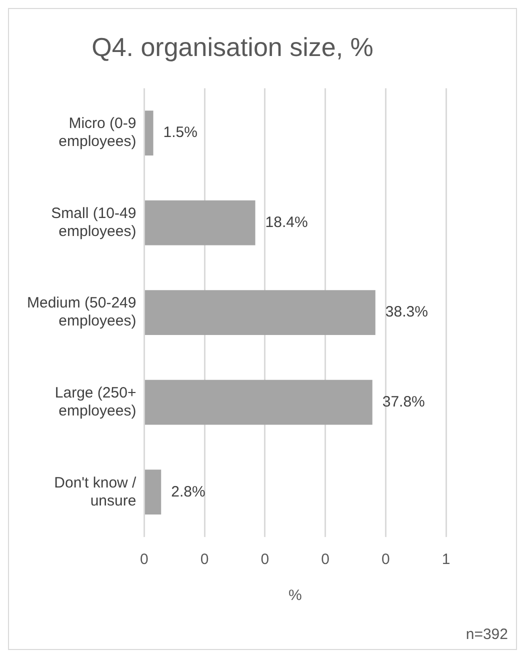 This screenshot has height=659, width=525. I want to click on data-label: 18.4%, so click(286, 222).